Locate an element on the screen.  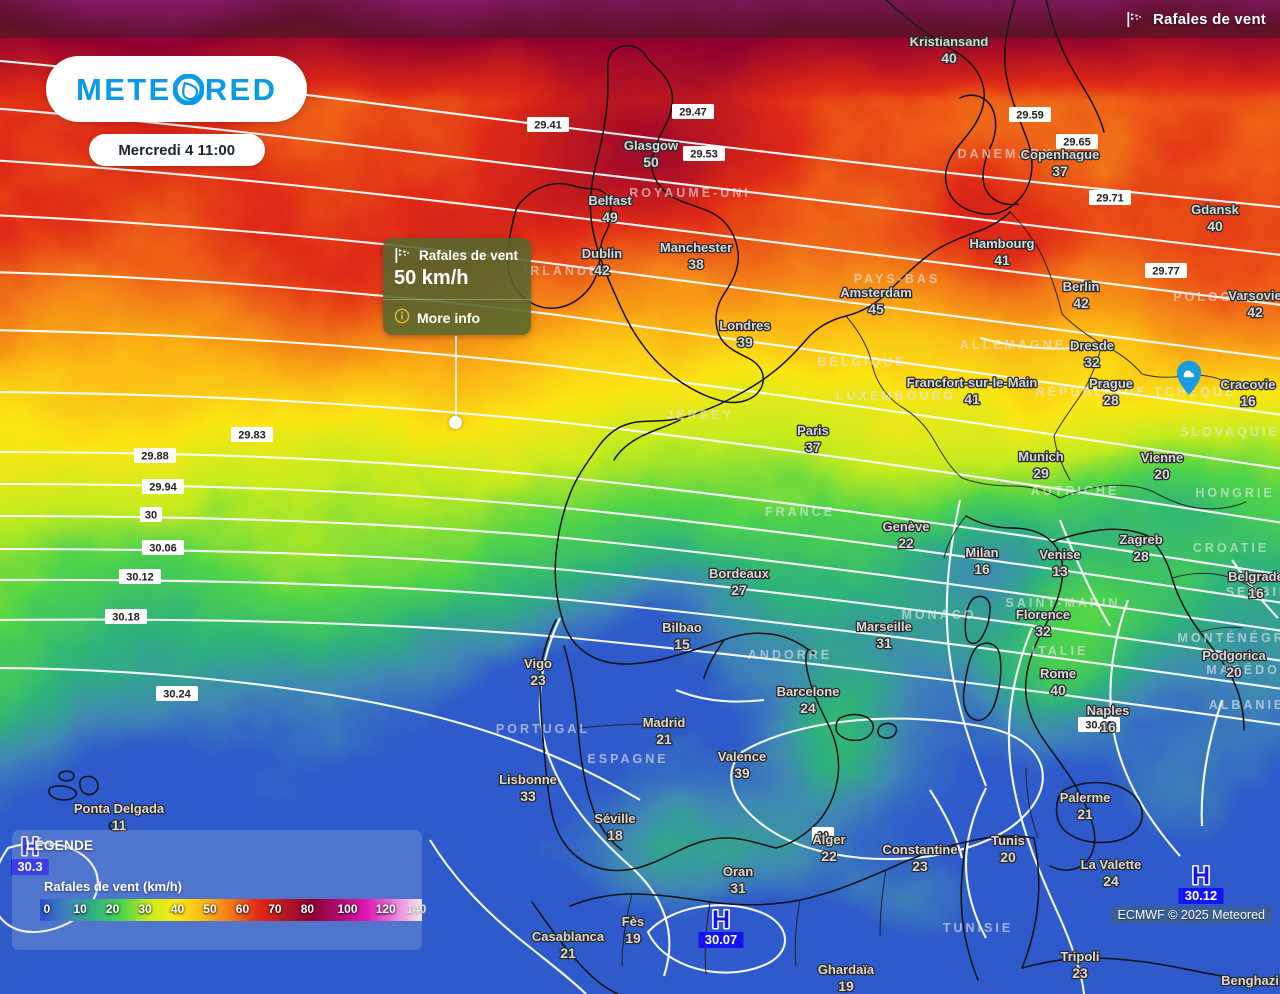
wind-flag-icon is located at coordinates (1135, 19).